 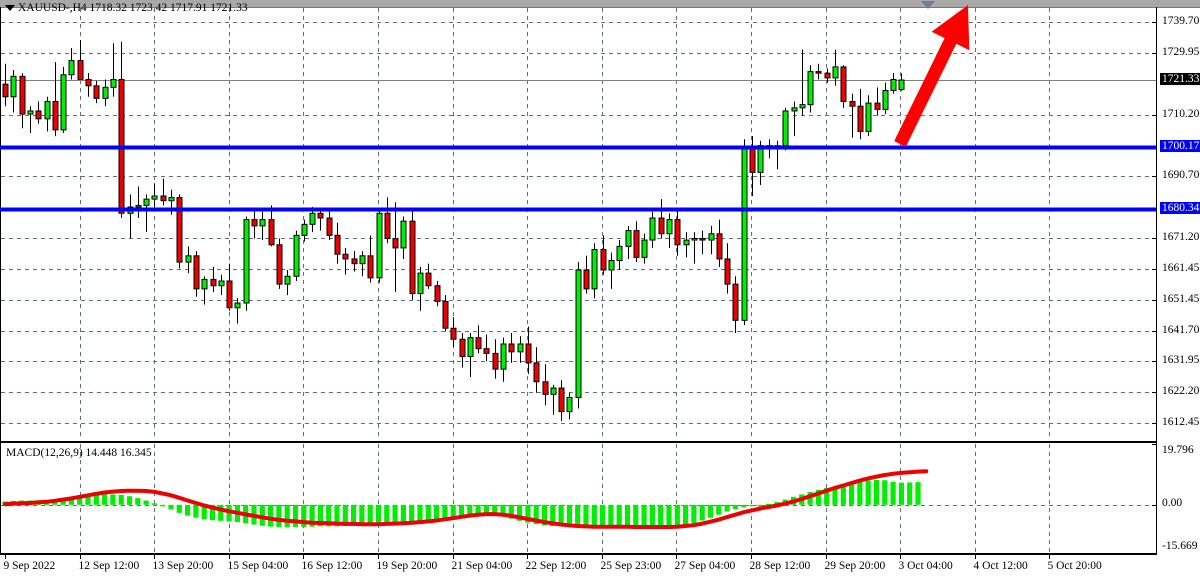 I want to click on time-axis-tick-label: 3 Oct 04:00, so click(x=925, y=566).